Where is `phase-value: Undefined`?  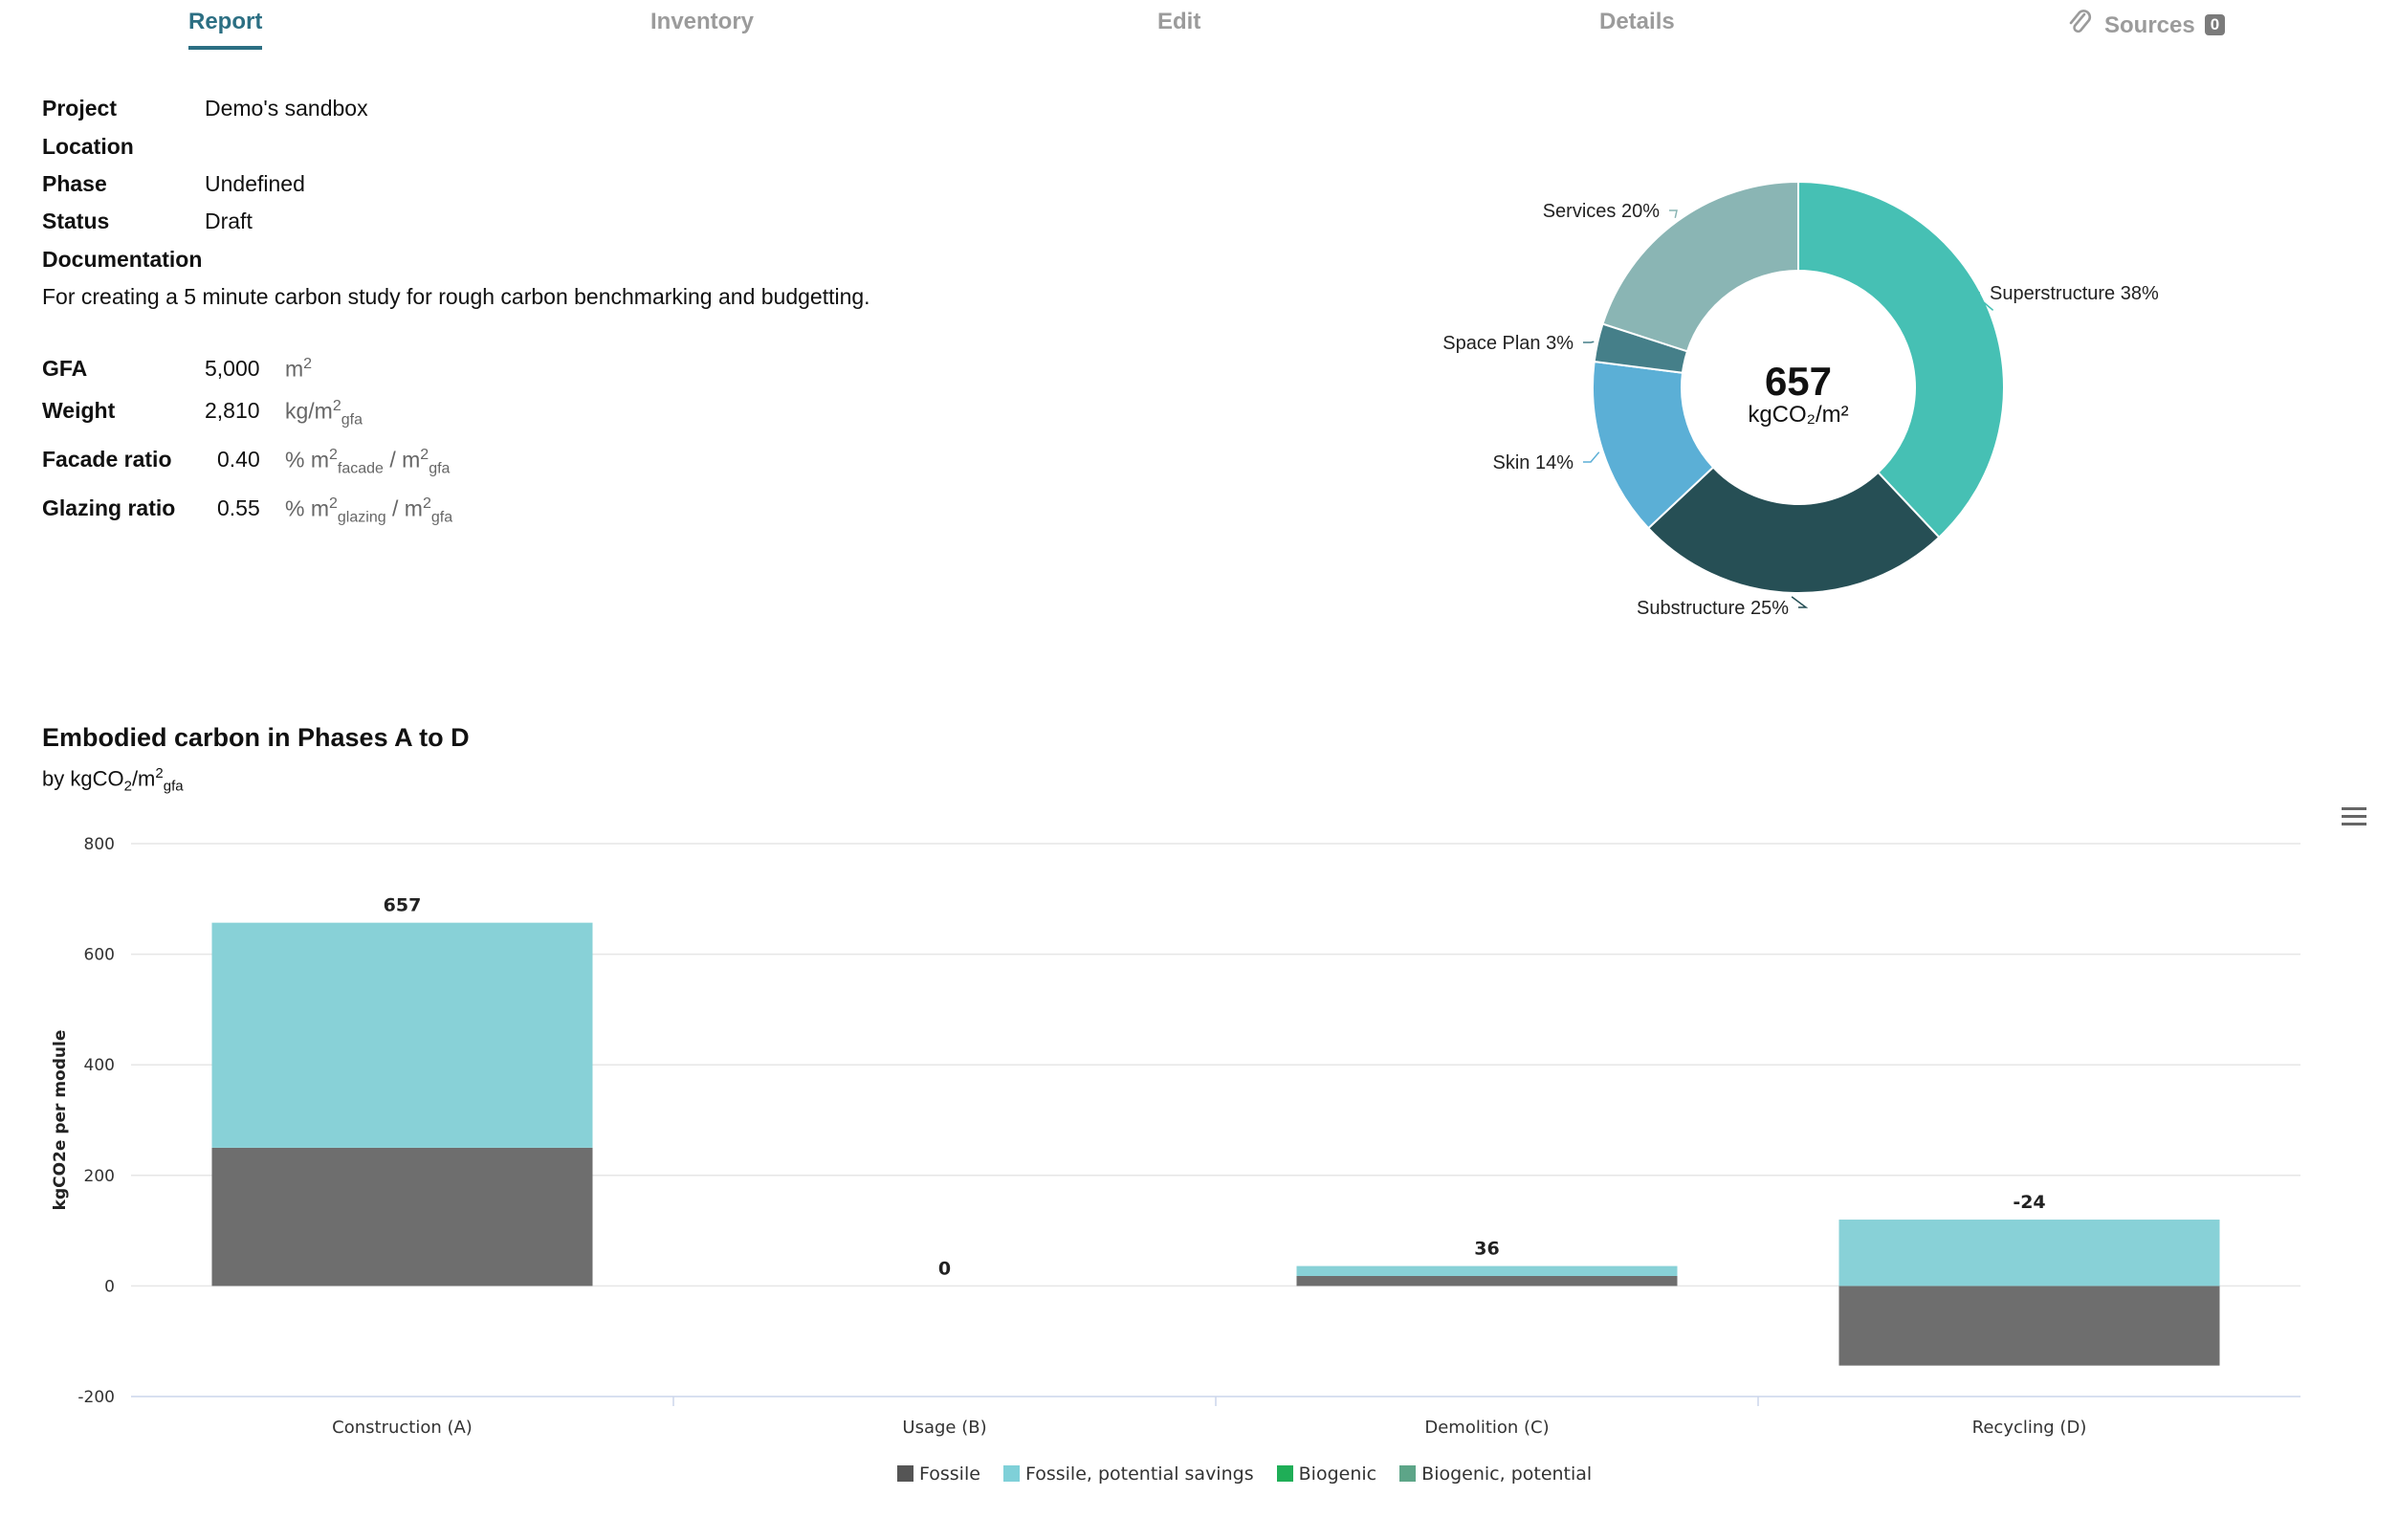
phase-value: Undefined is located at coordinates (255, 183).